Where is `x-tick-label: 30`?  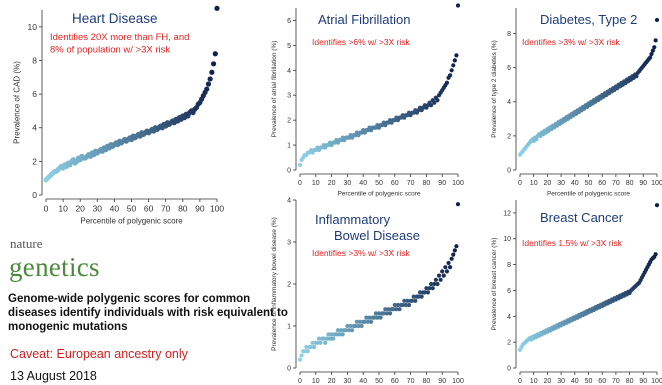 x-tick-label: 30 is located at coordinates (348, 381).